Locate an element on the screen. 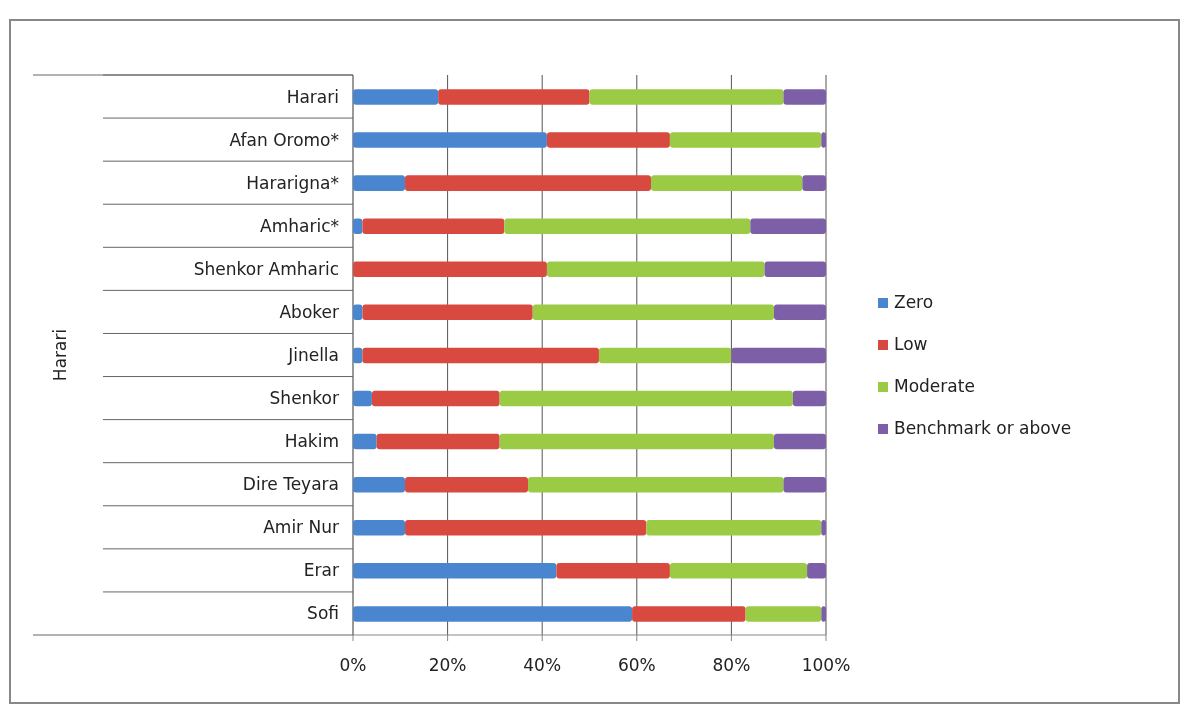 The image size is (1191, 713). legend-label: Low is located at coordinates (911, 344).